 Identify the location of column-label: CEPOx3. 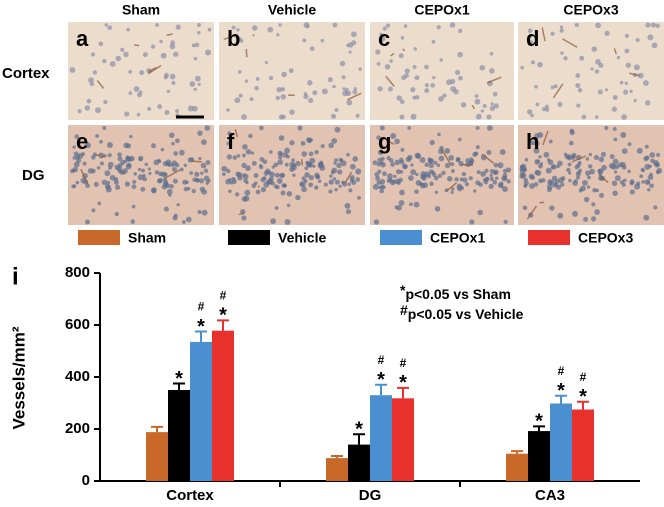
(590, 10).